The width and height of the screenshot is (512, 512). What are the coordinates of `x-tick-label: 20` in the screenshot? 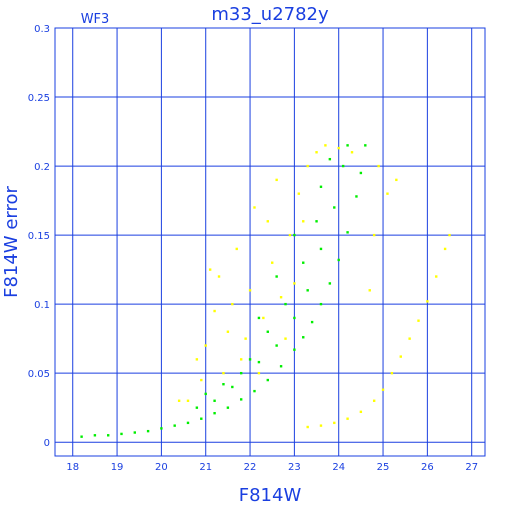 It's located at (161, 467).